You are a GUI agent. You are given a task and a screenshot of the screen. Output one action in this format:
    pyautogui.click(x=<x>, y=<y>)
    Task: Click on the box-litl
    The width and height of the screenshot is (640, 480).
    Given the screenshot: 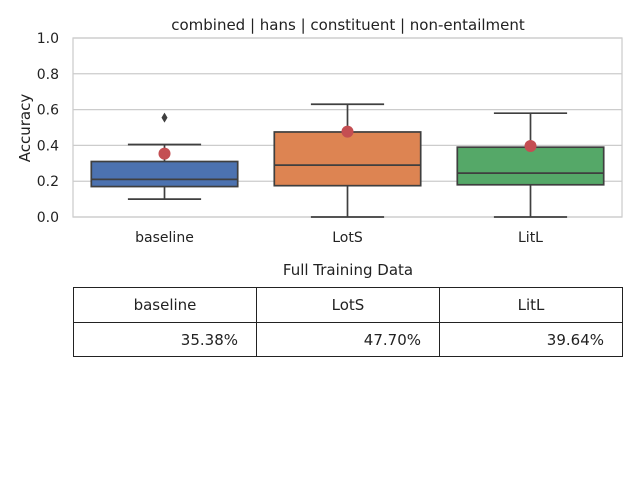 What is the action you would take?
    pyautogui.click(x=530, y=166)
    